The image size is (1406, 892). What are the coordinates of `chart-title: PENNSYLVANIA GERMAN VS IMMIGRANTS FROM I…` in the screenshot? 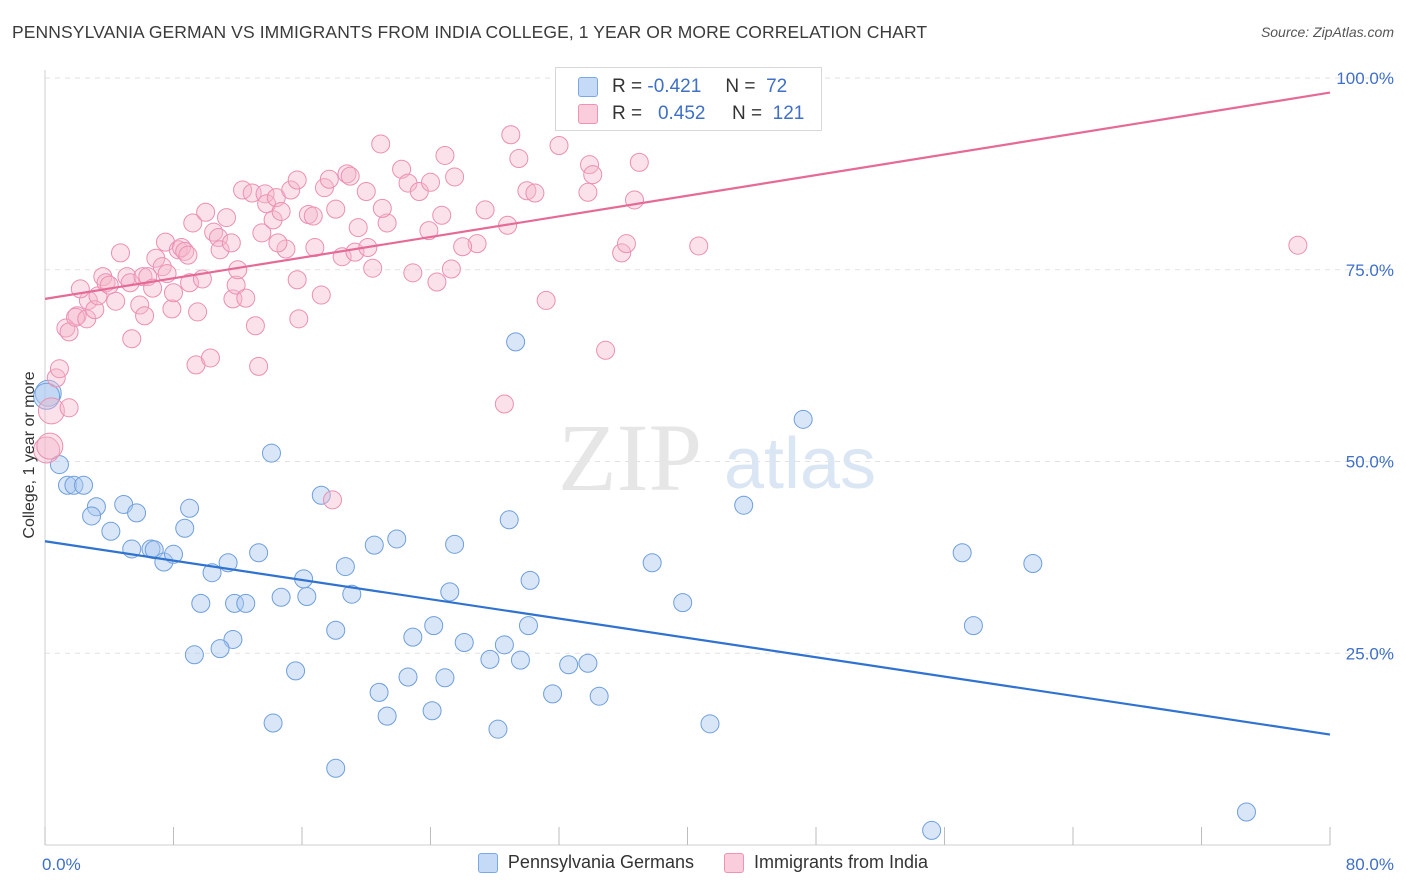 It's located at (470, 32).